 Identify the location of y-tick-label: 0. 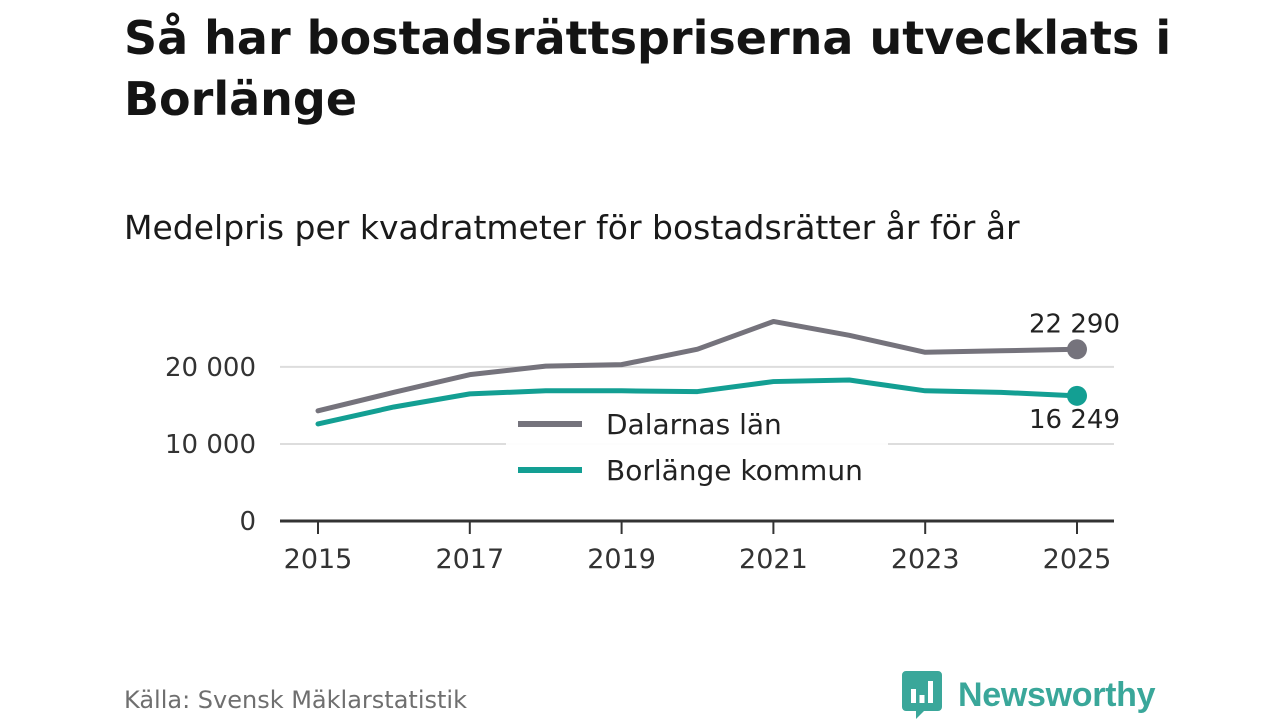
(247, 522).